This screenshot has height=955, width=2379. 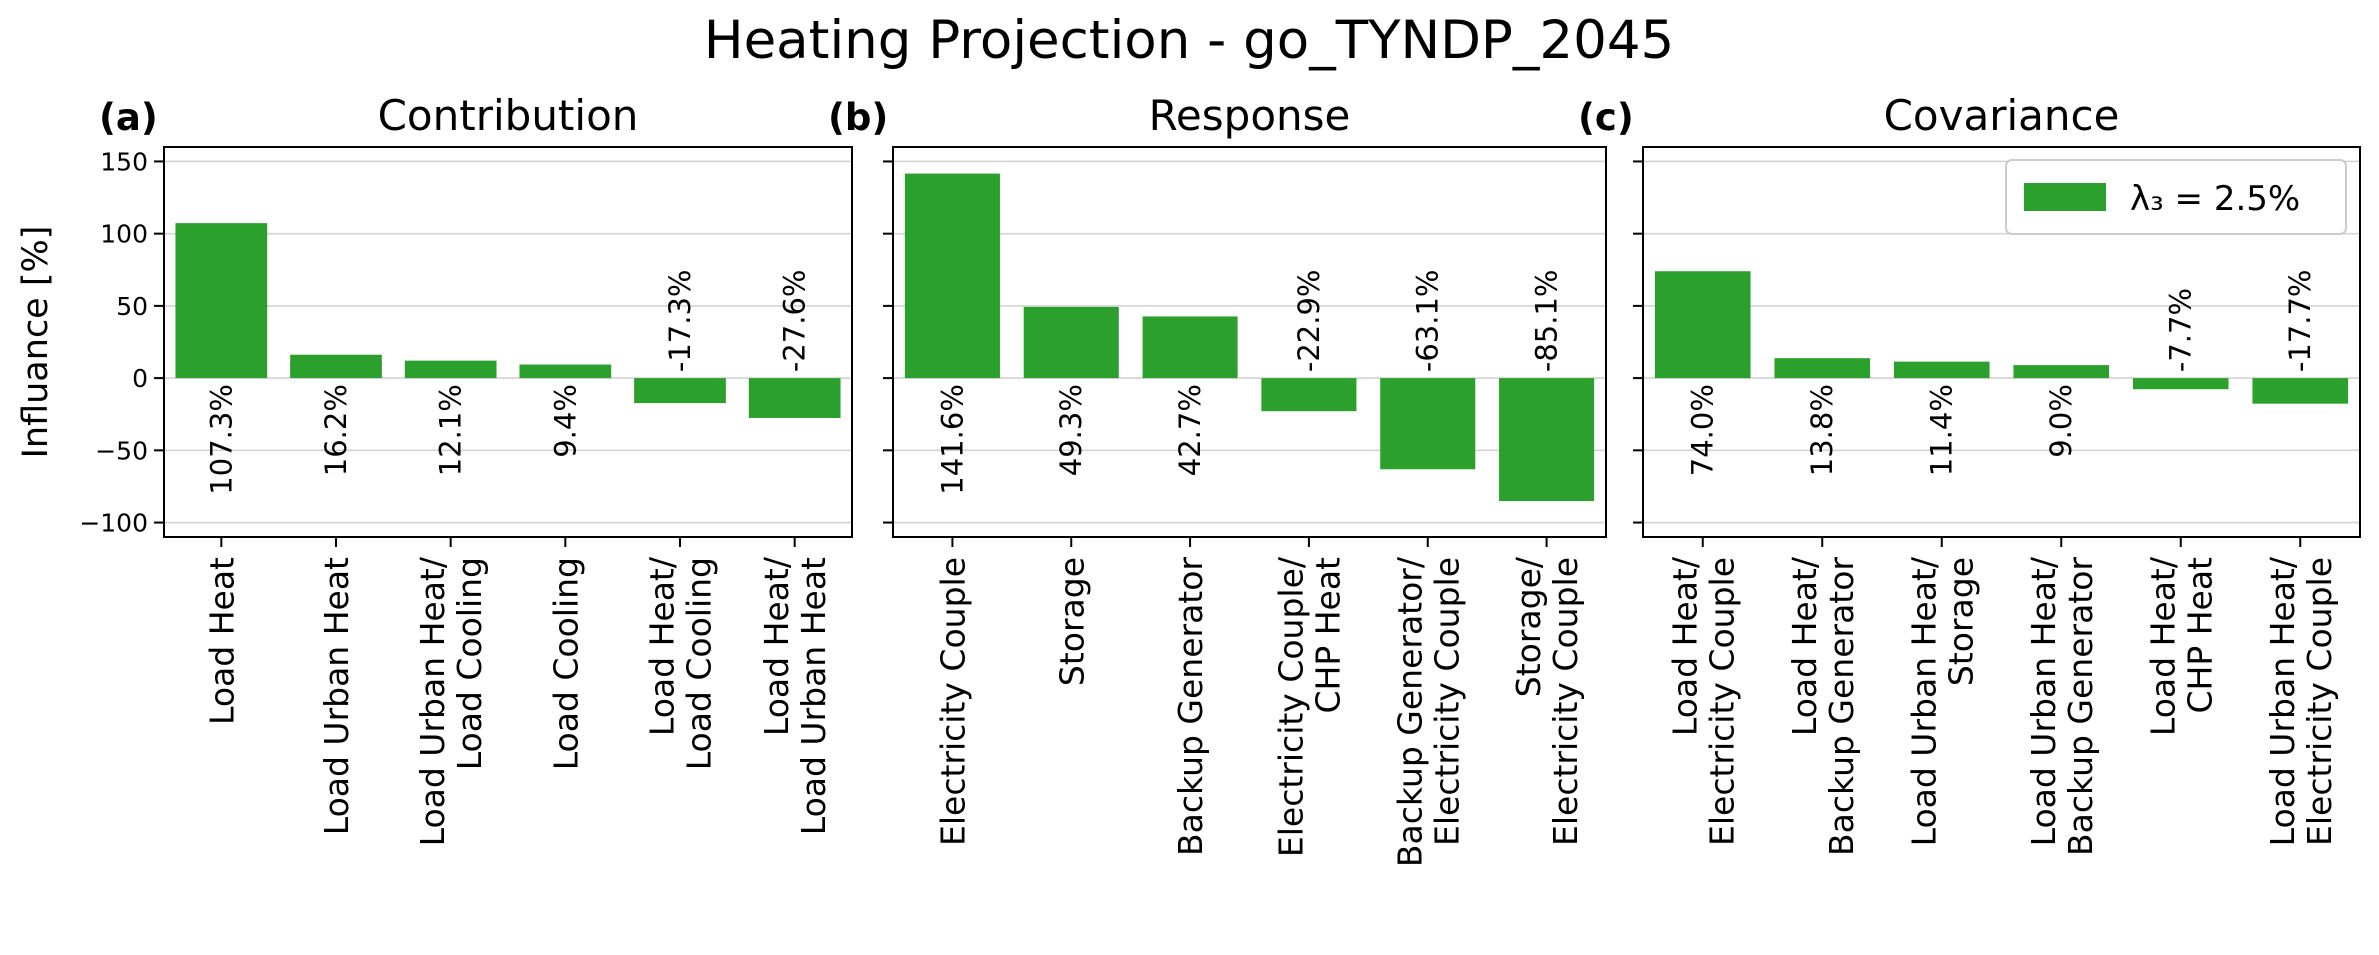 What do you see at coordinates (680, 321) in the screenshot?
I see `data-label: -17.3%` at bounding box center [680, 321].